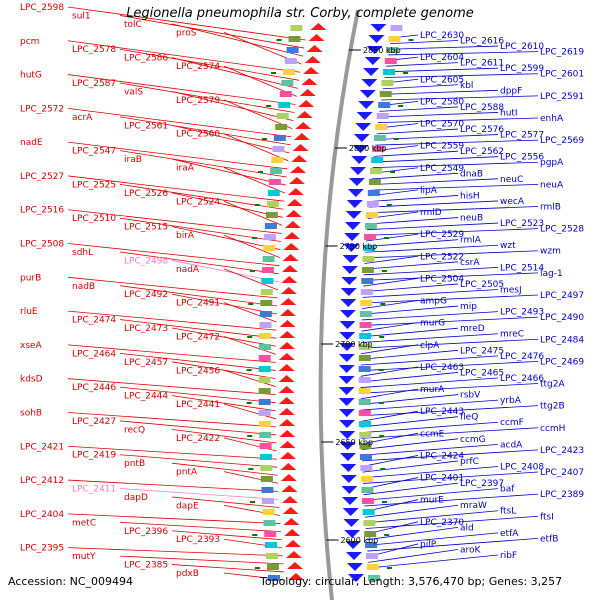  What do you see at coordinates (442, 479) in the screenshot?
I see `gene-label-right: LPC_2401` at bounding box center [442, 479].